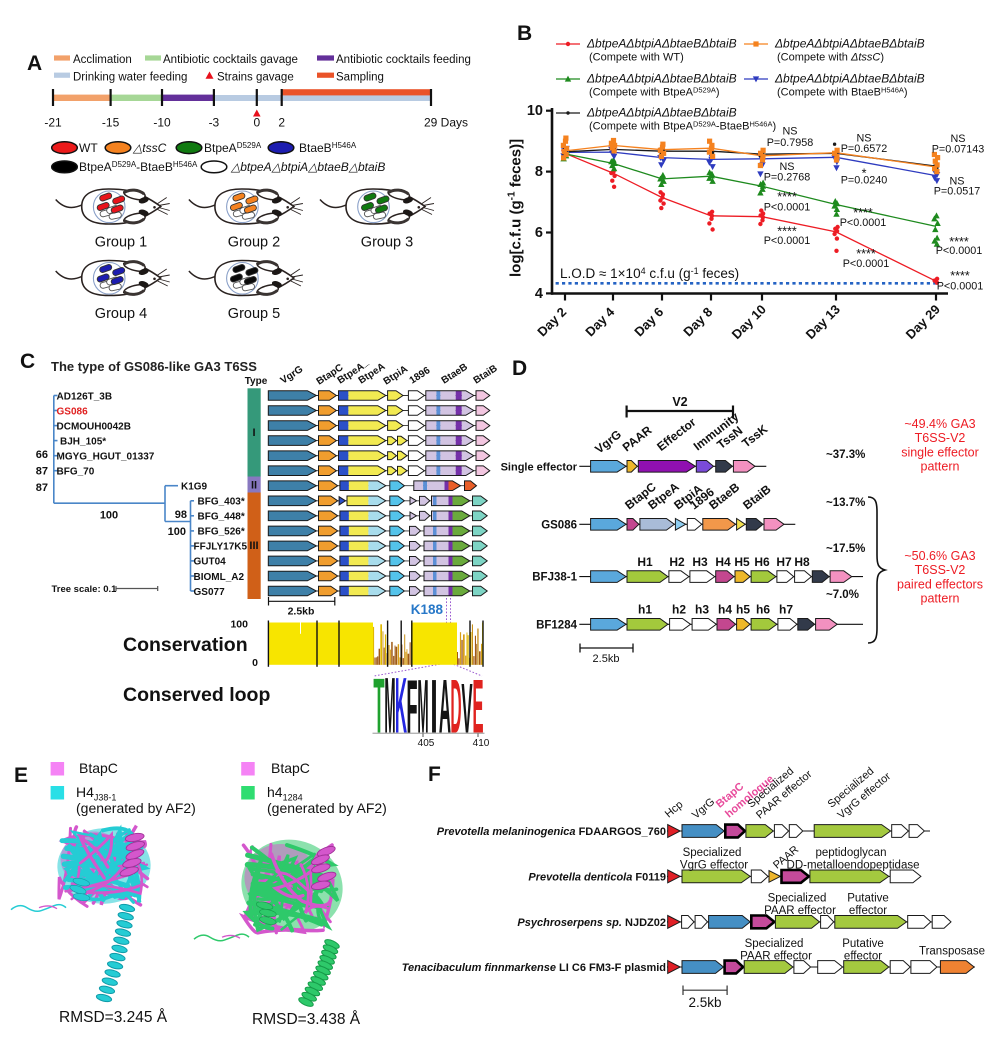  Describe the element at coordinates (957, 192) in the screenshot. I see `svg-text: P=0.0517` at that location.